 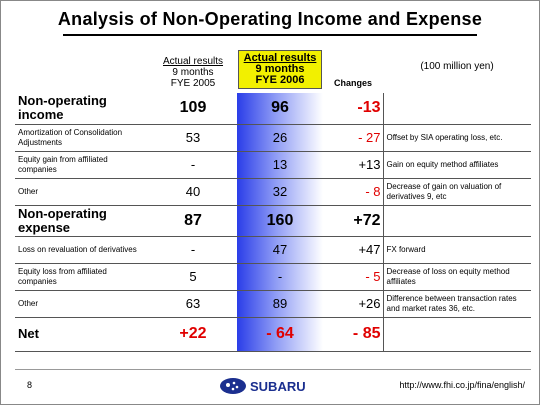 I want to click on row-label: Non-operating expense, so click(x=82, y=221).